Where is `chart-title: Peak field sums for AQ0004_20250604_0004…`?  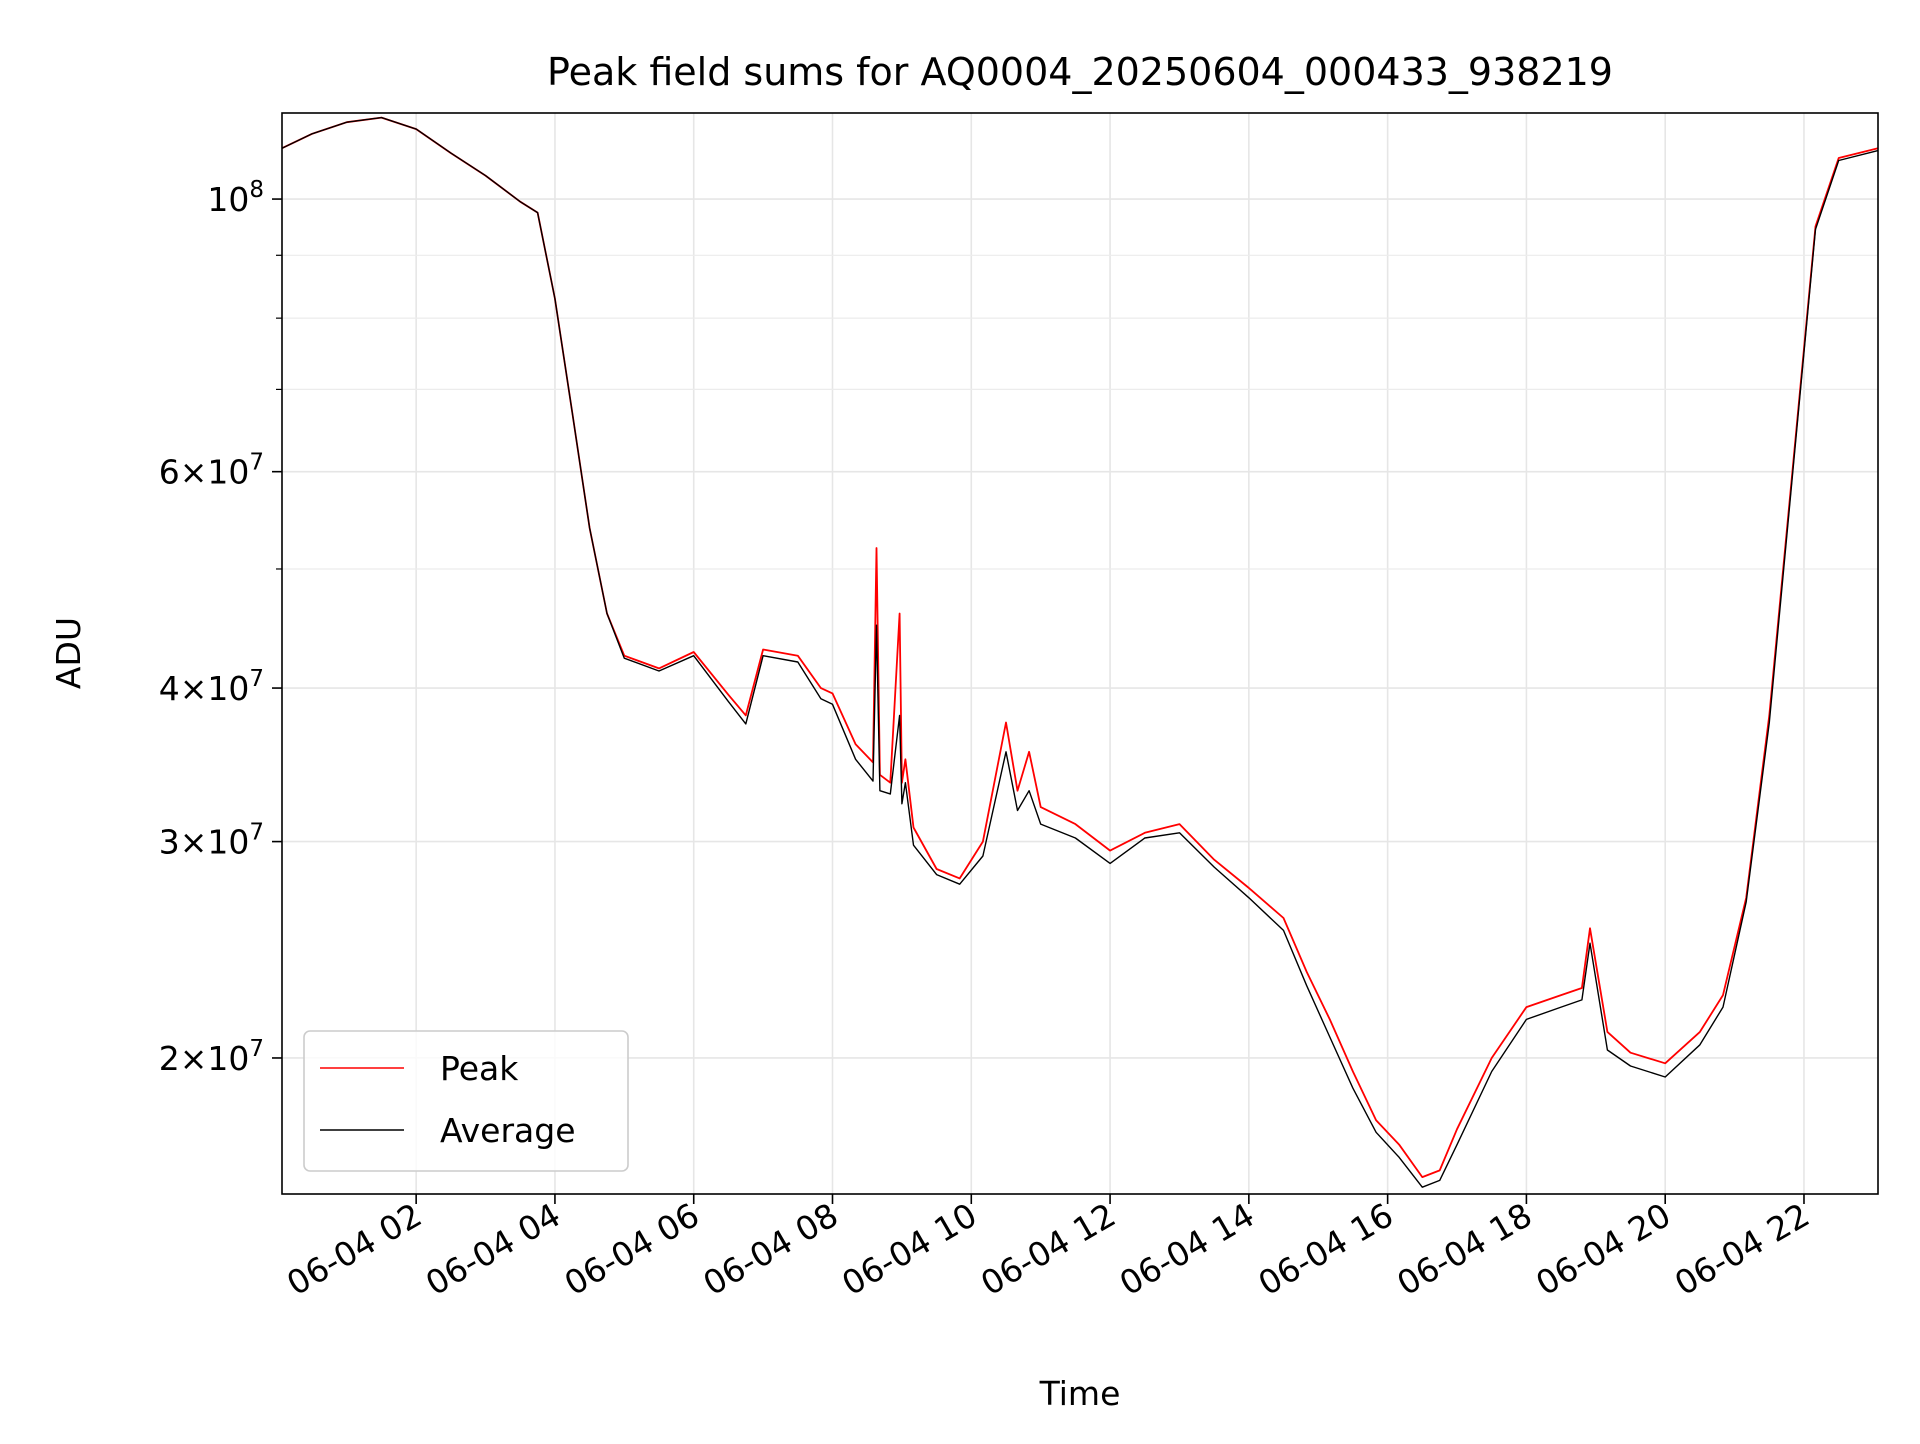
chart-title: Peak field sums for AQ0004_20250604_0004… is located at coordinates (1080, 72).